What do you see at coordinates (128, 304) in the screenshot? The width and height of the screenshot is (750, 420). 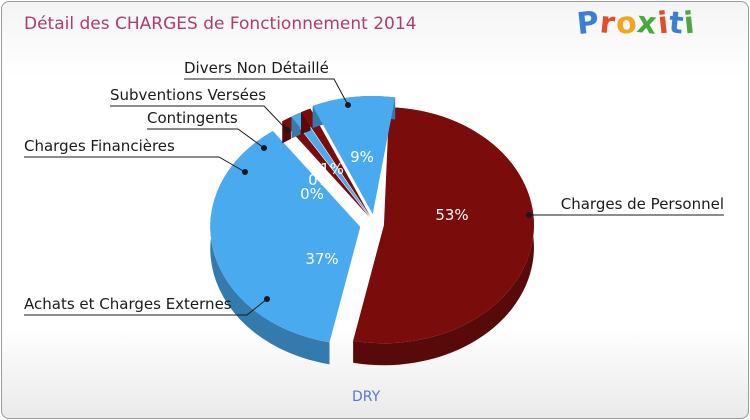 I see `slice-label: Achats et Charges Externes` at bounding box center [128, 304].